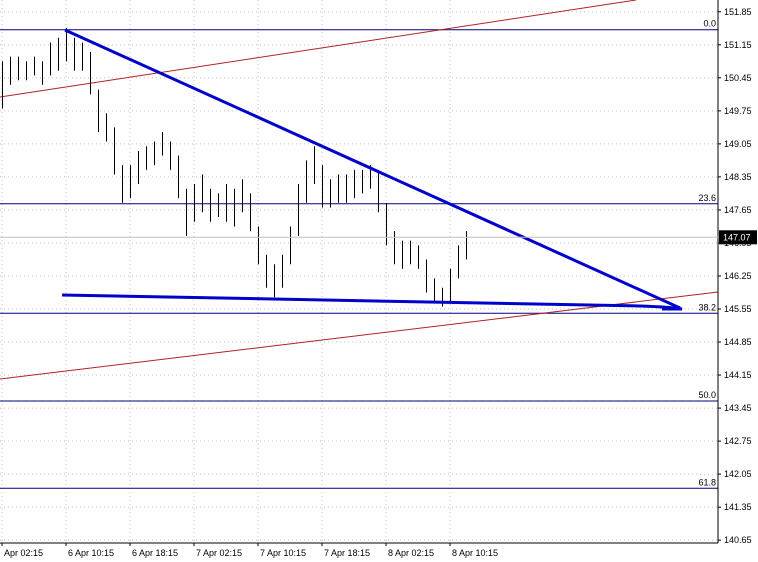 The image size is (758, 562). What do you see at coordinates (91, 553) in the screenshot?
I see `x-tick-label: 6 Apr 10:15` at bounding box center [91, 553].